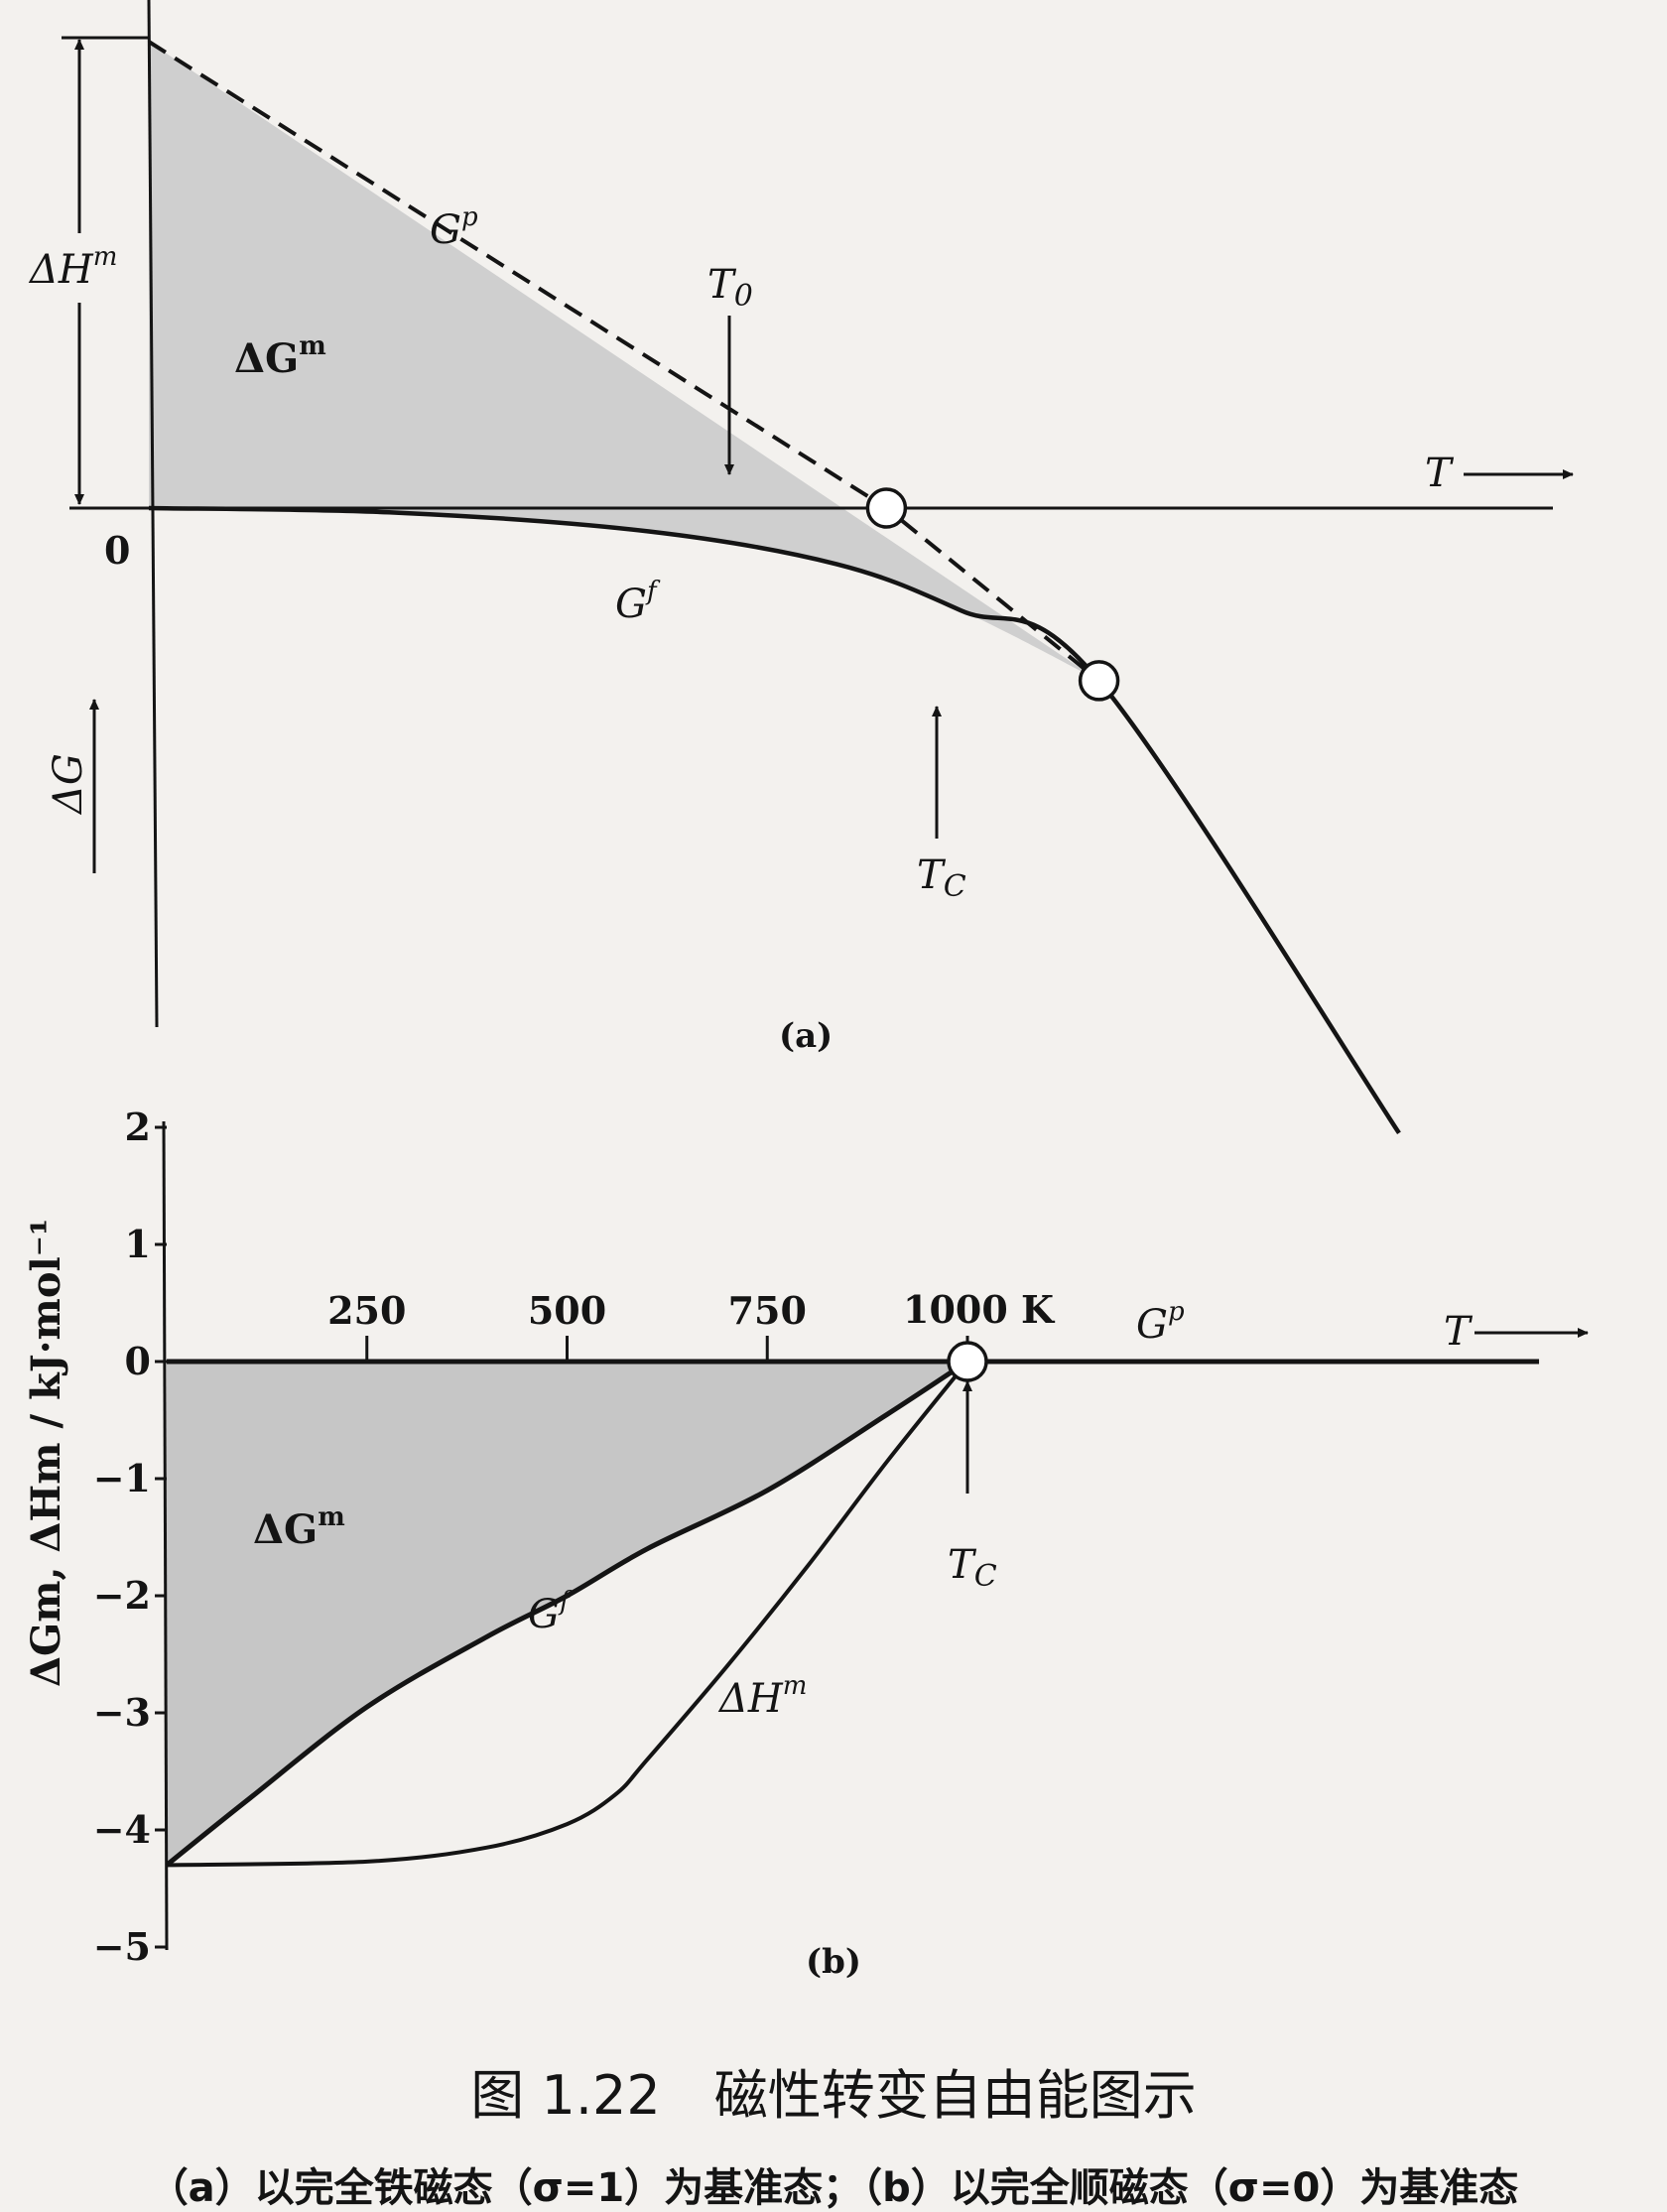 This screenshot has width=1667, height=2212. What do you see at coordinates (122, 1478) in the screenshot?
I see `b-y-tick-label: −1` at bounding box center [122, 1478].